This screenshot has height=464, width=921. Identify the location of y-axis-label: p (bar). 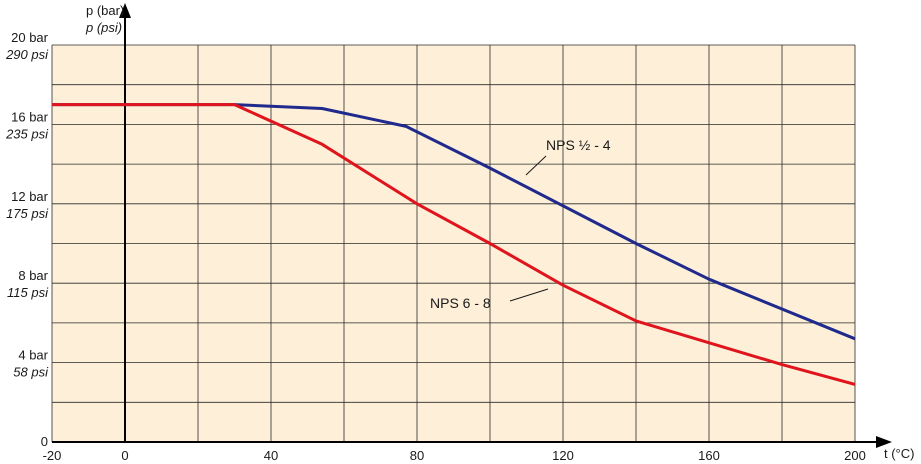
(105, 10).